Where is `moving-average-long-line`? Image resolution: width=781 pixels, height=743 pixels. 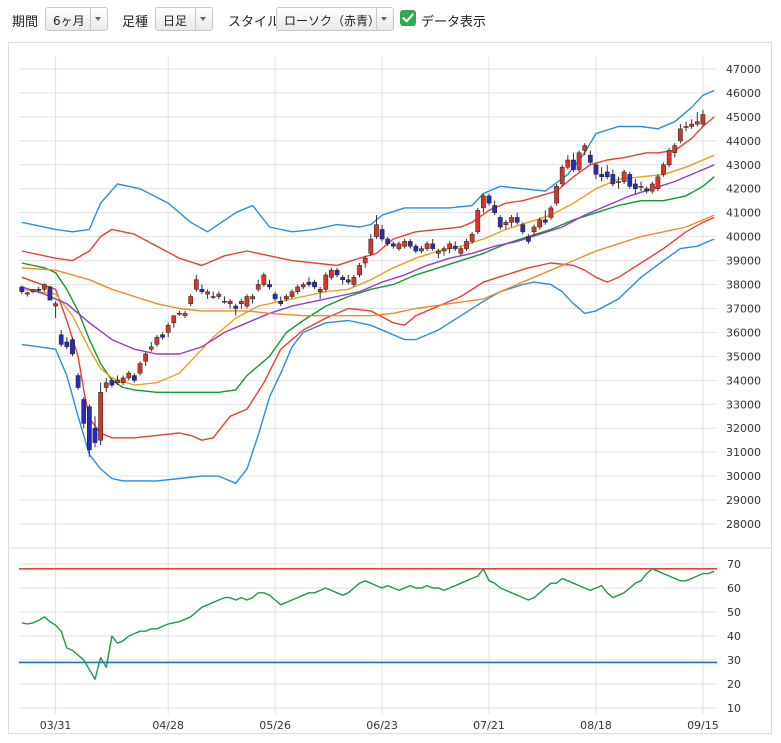
moving-average-long-line is located at coordinates (368, 265).